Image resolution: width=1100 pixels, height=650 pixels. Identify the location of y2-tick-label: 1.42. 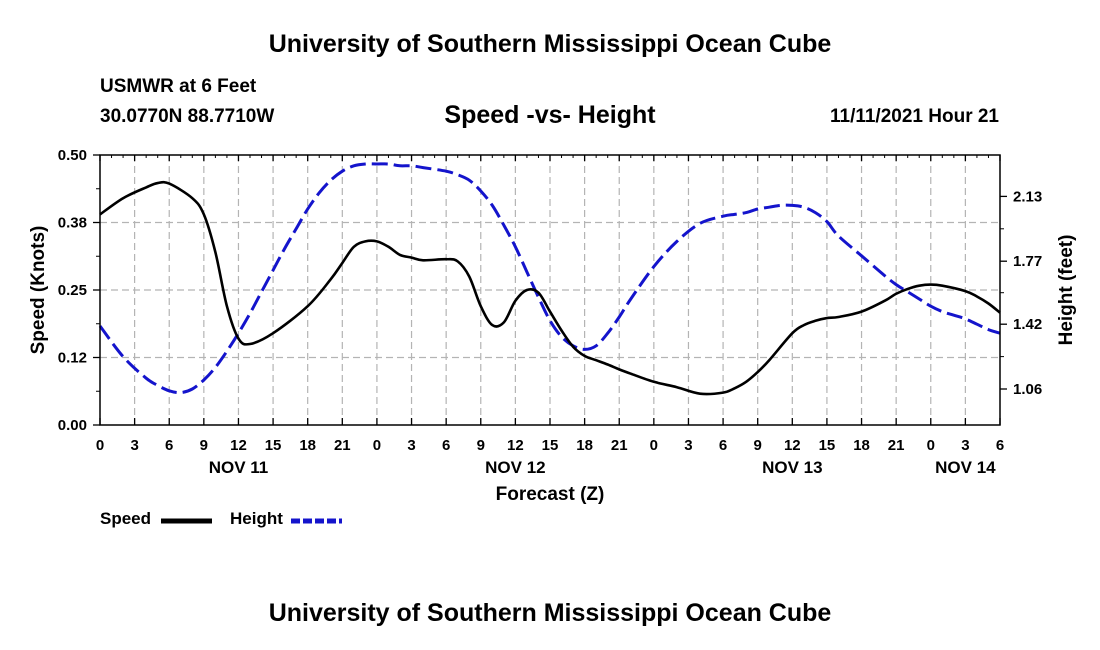
(1027, 324).